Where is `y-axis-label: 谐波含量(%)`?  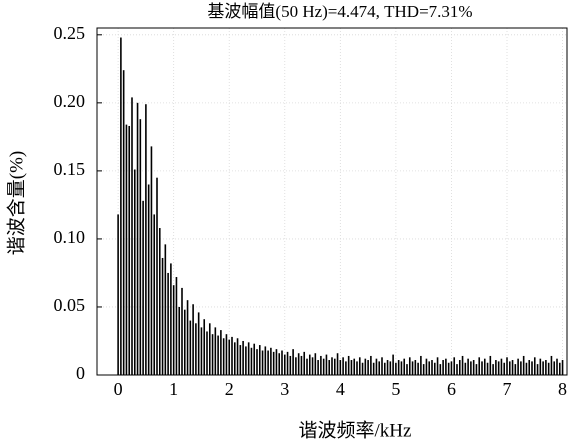
y-axis-label: 谐波含量(%) is located at coordinates (16, 203).